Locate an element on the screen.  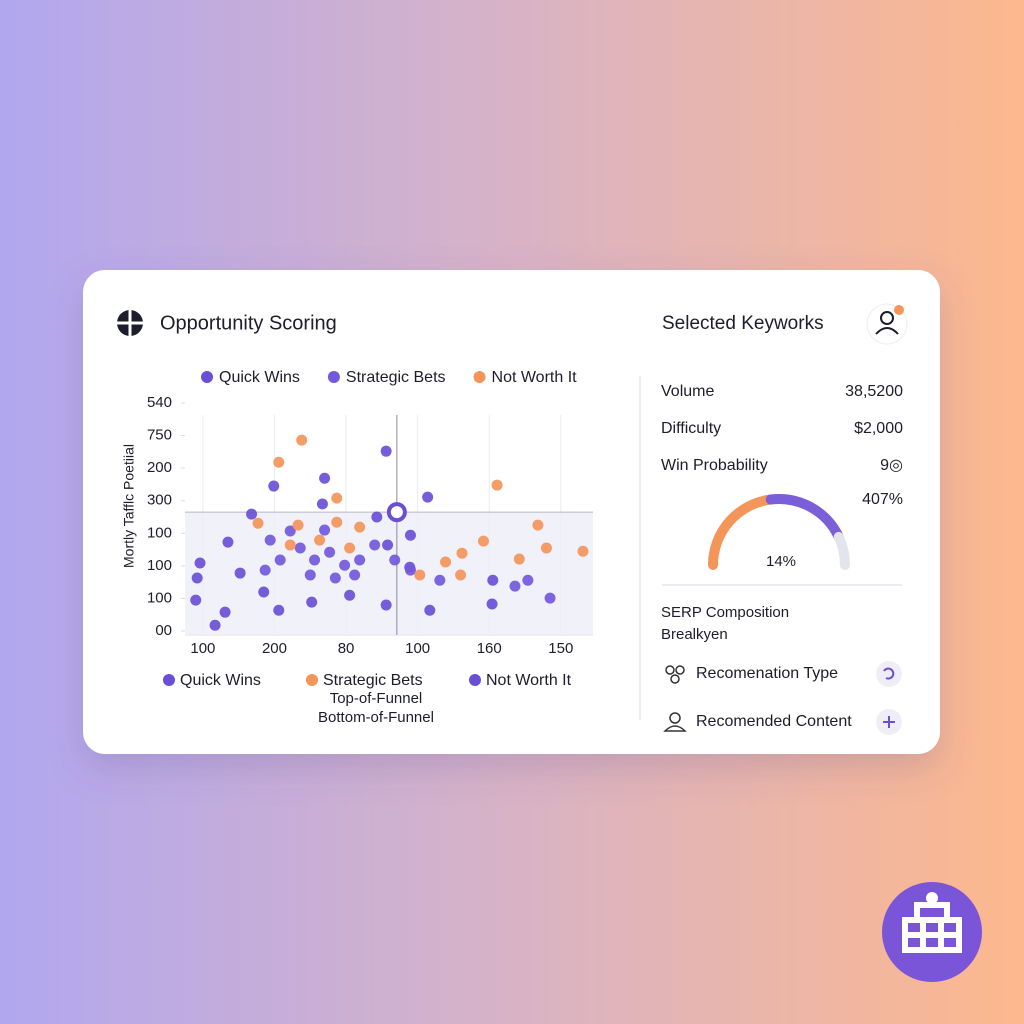
y-tick-label: 300 is located at coordinates (159, 500).